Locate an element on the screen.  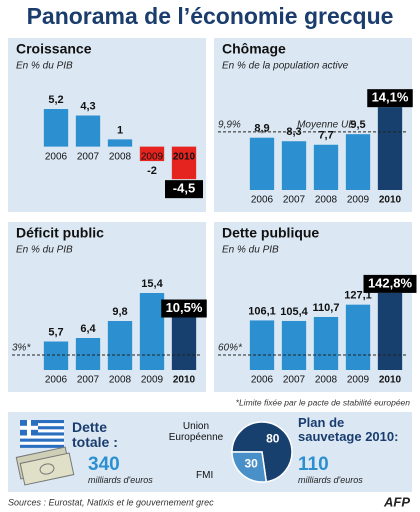
panel-title: Croissance is located at coordinates (54, 49).